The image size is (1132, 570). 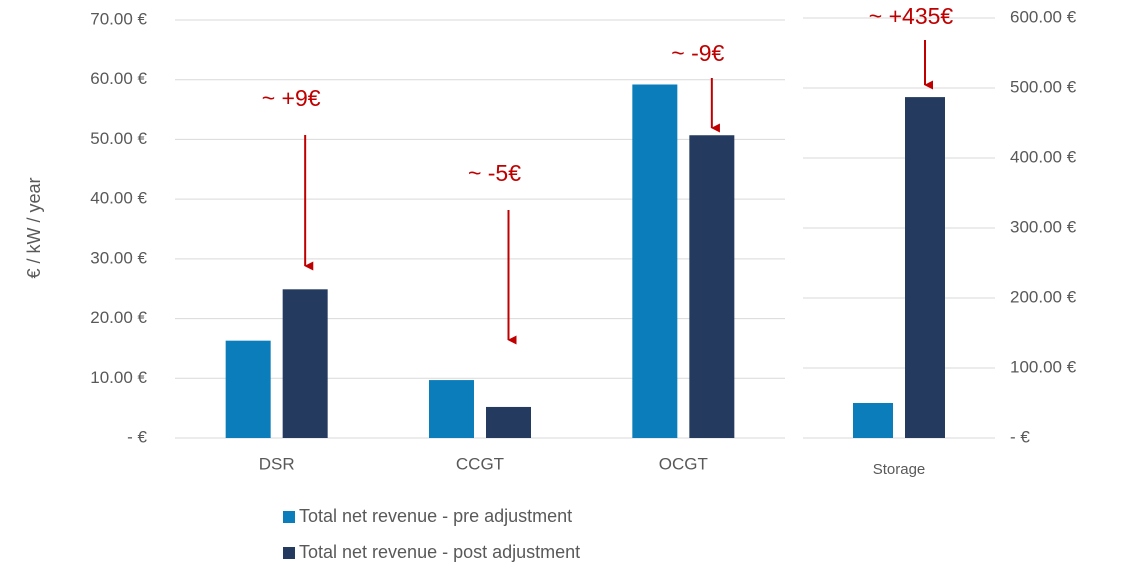 I want to click on y-tick-label: 100.00 €, so click(x=1043, y=366).